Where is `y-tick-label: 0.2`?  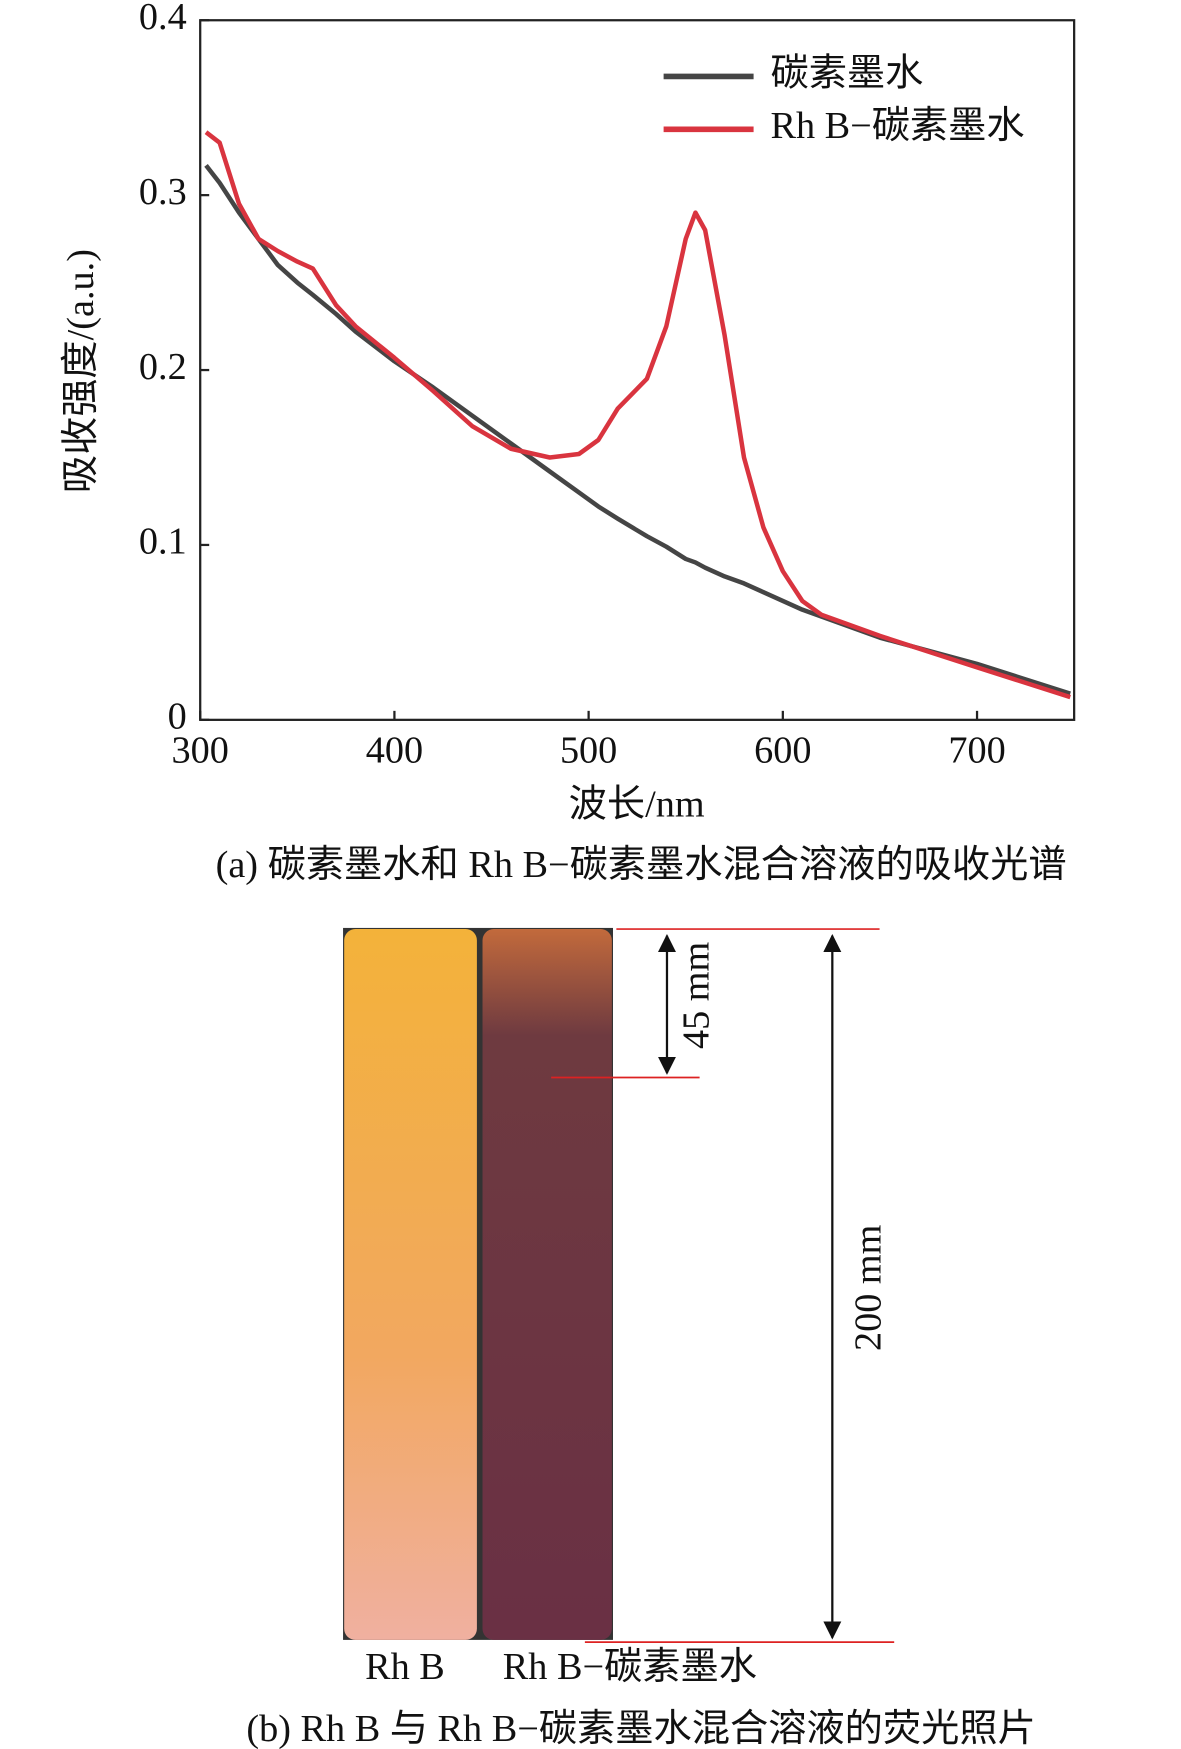
y-tick-label: 0.2 is located at coordinates (163, 367).